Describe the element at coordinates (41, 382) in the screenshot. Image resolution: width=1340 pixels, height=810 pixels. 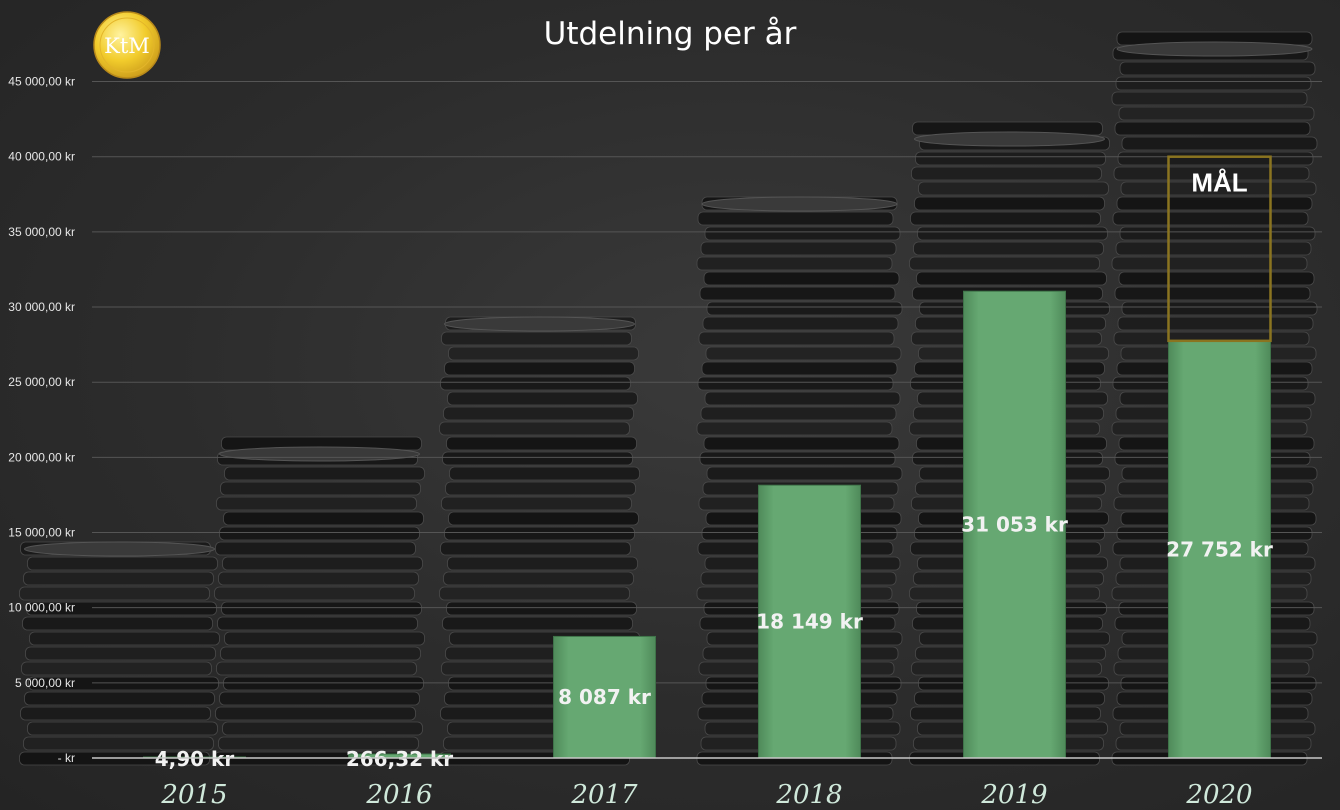
I see `y-tick-label: 25 000,00 kr` at that location.